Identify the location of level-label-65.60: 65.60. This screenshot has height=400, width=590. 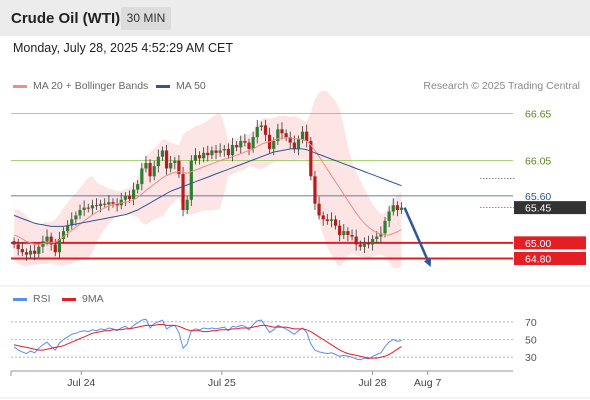
(538, 197).